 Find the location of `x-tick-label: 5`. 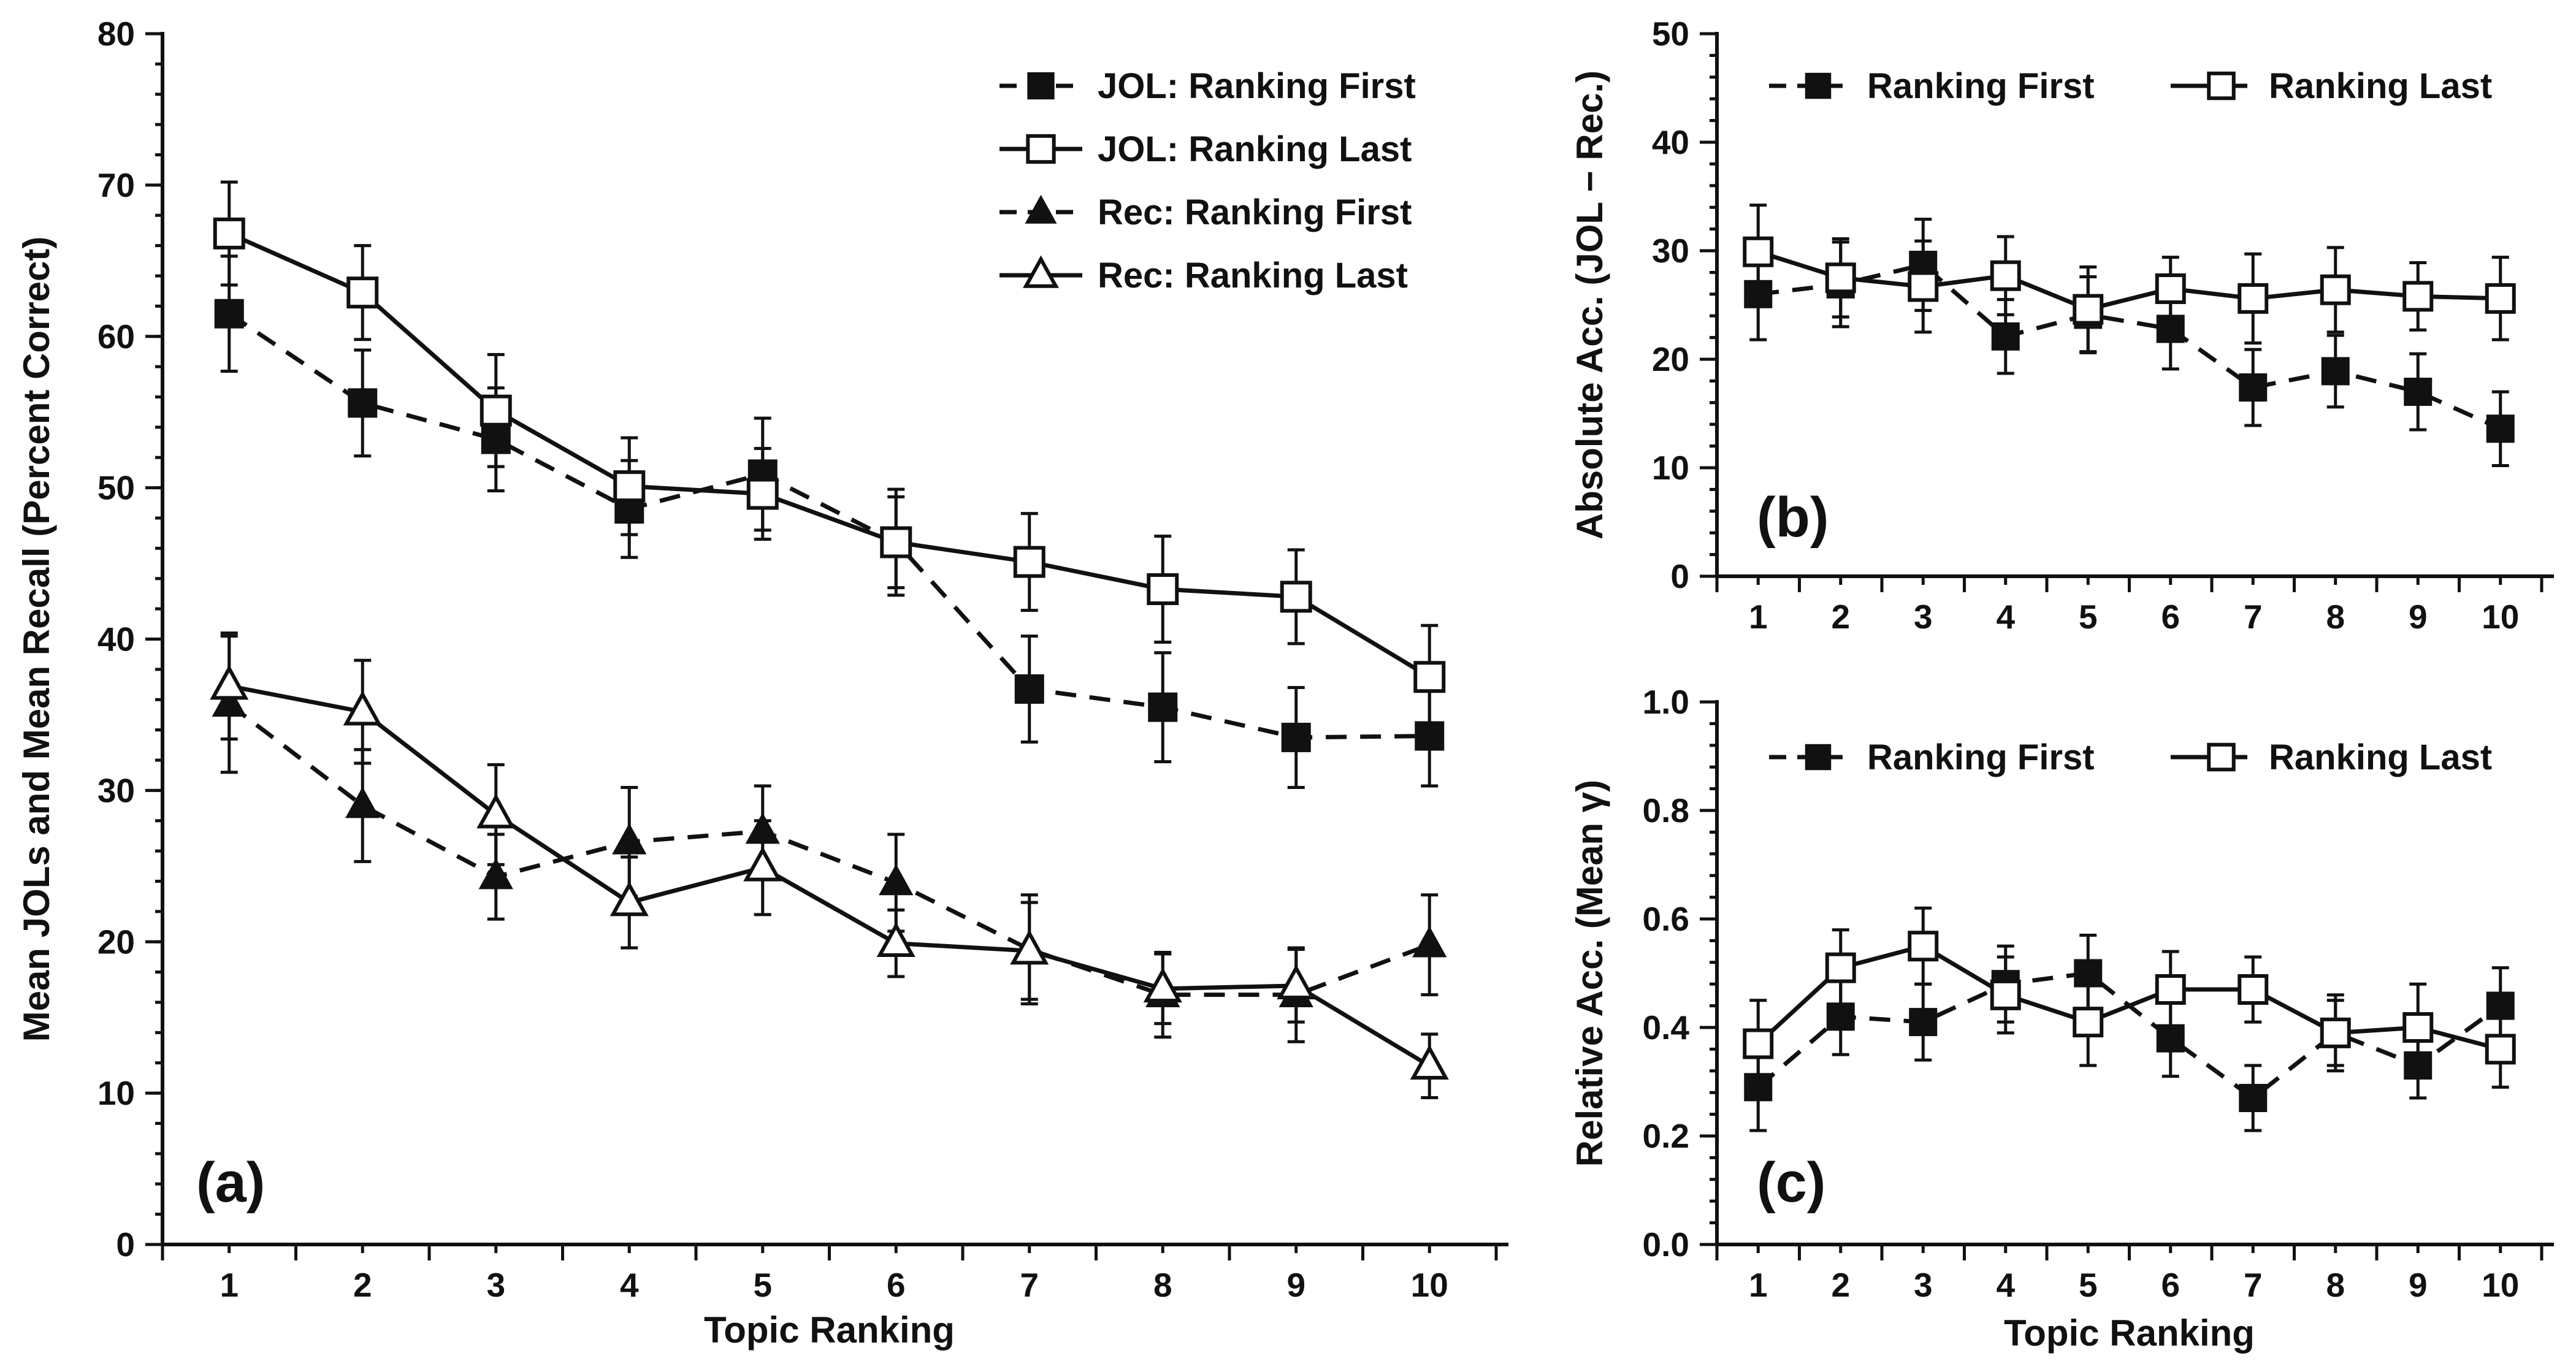

x-tick-label: 5 is located at coordinates (2088, 617).